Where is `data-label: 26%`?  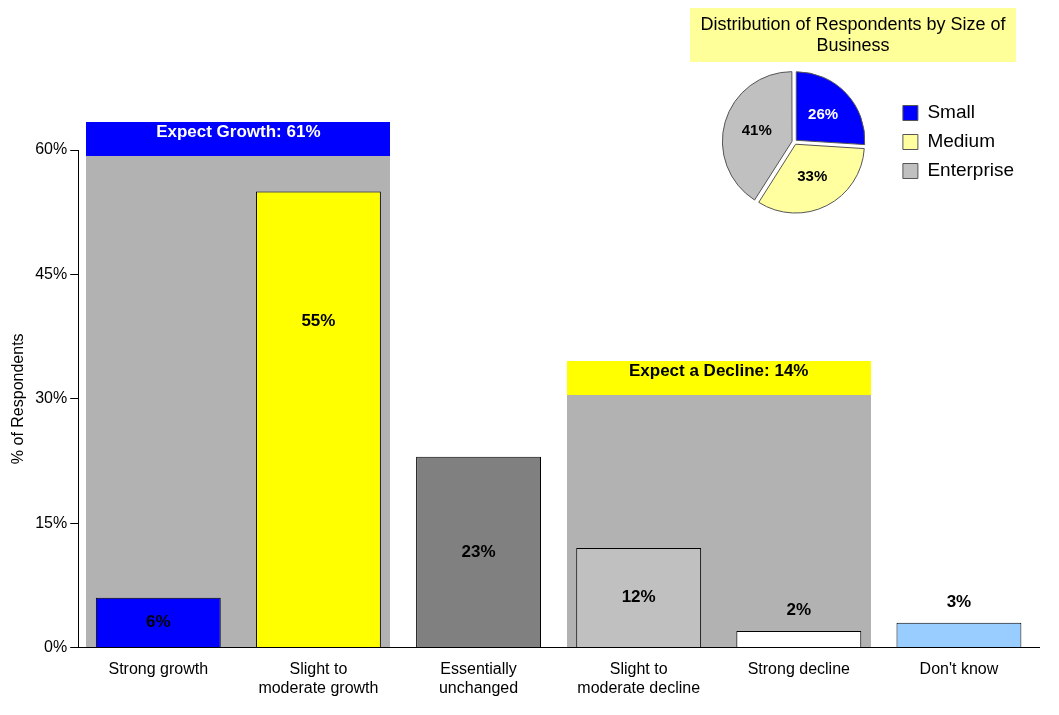 data-label: 26% is located at coordinates (823, 114).